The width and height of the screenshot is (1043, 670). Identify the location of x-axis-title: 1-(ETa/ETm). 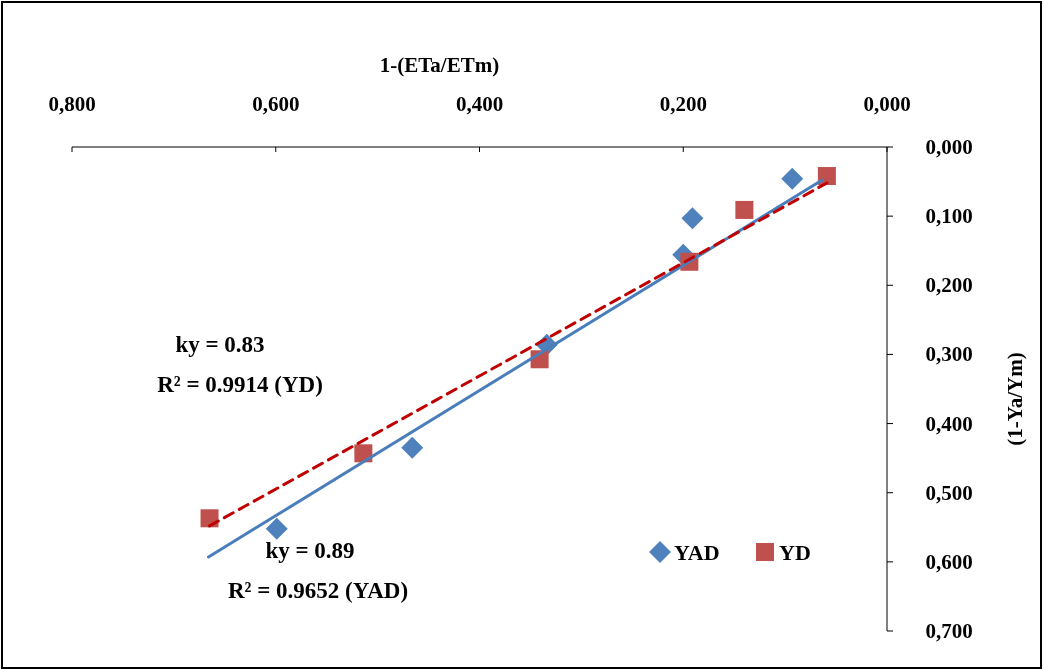
(439, 65).